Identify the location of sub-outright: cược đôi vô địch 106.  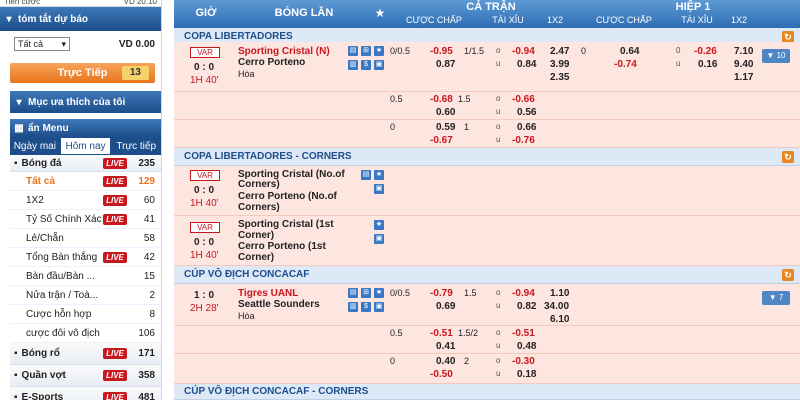
(85, 333).